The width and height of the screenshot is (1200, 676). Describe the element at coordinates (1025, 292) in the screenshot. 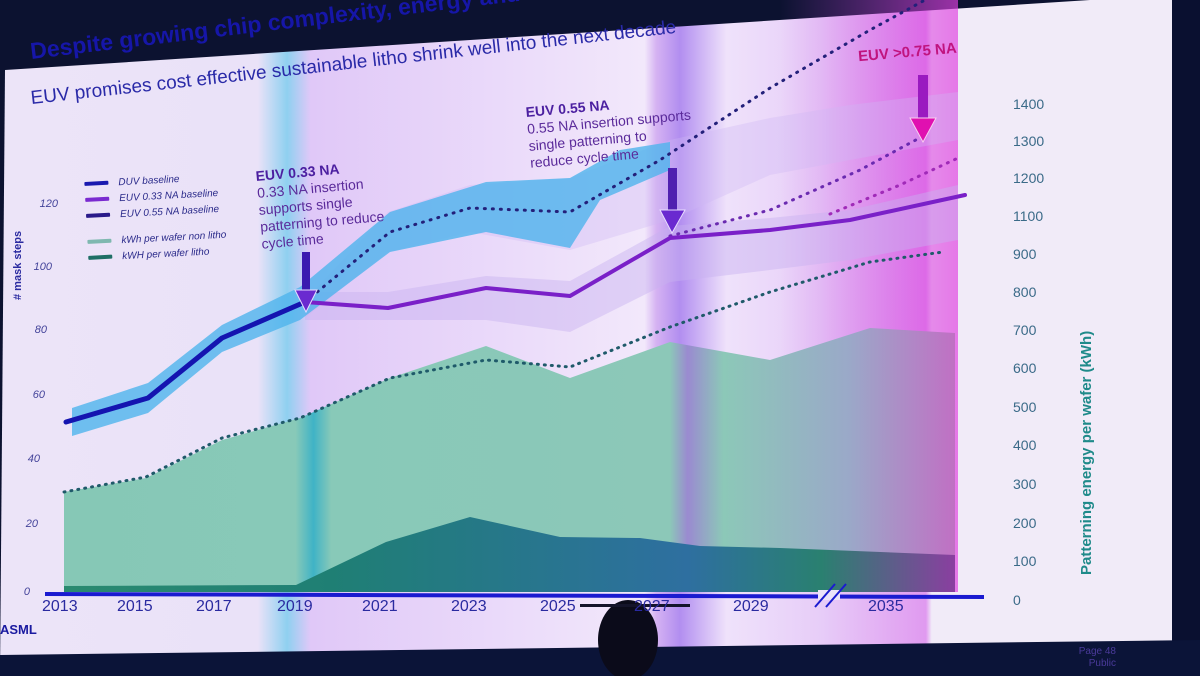

I see `right-tick: 800` at that location.